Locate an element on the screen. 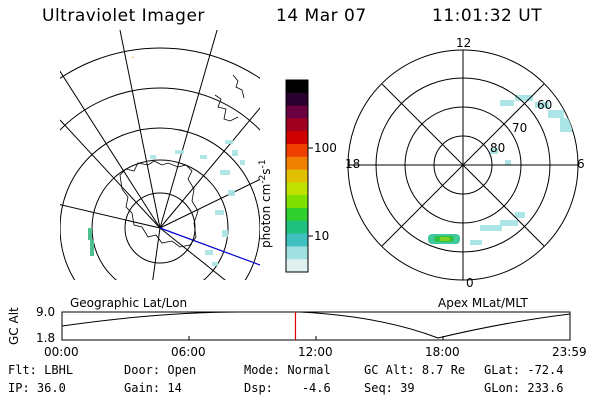  footer-gain: Gain: 14 is located at coordinates (153, 388).